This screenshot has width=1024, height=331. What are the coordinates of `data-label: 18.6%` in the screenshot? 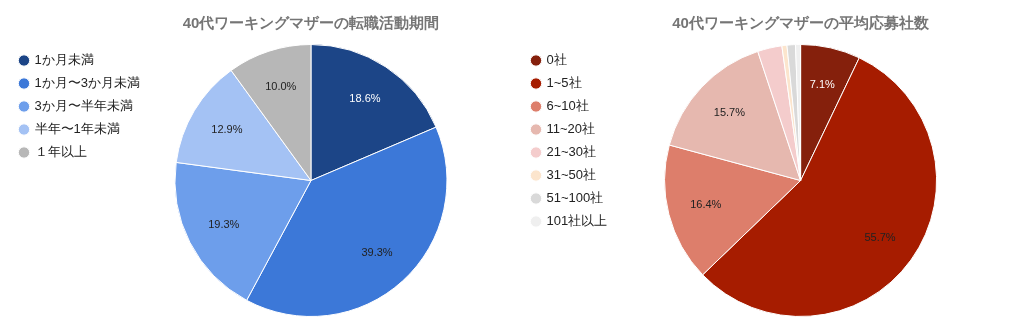 It's located at (365, 97).